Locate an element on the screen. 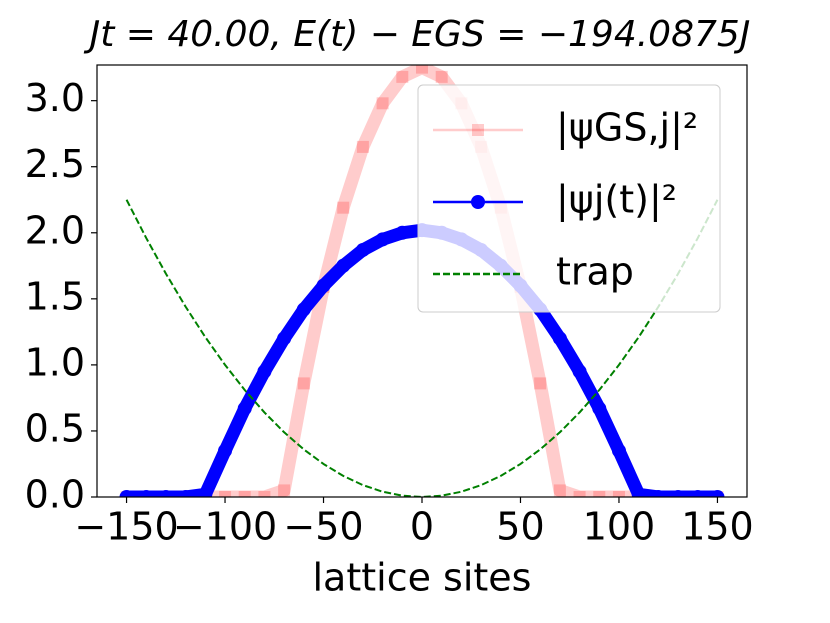 The width and height of the screenshot is (830, 623). legend-box is located at coordinates (569, 198).